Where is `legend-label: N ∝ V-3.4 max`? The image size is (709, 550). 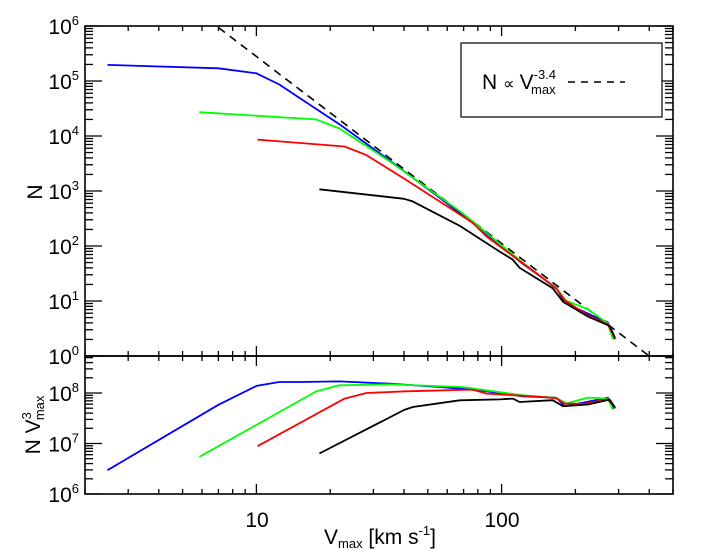 legend-label: N ∝ V-3.4 max is located at coordinates (519, 82).